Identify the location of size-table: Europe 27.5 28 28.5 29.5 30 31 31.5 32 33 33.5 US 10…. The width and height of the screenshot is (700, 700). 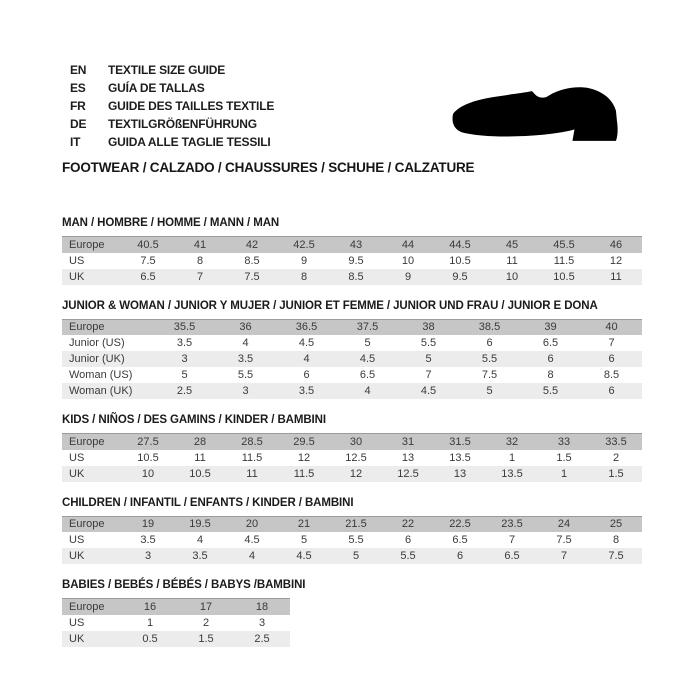
(352, 457).